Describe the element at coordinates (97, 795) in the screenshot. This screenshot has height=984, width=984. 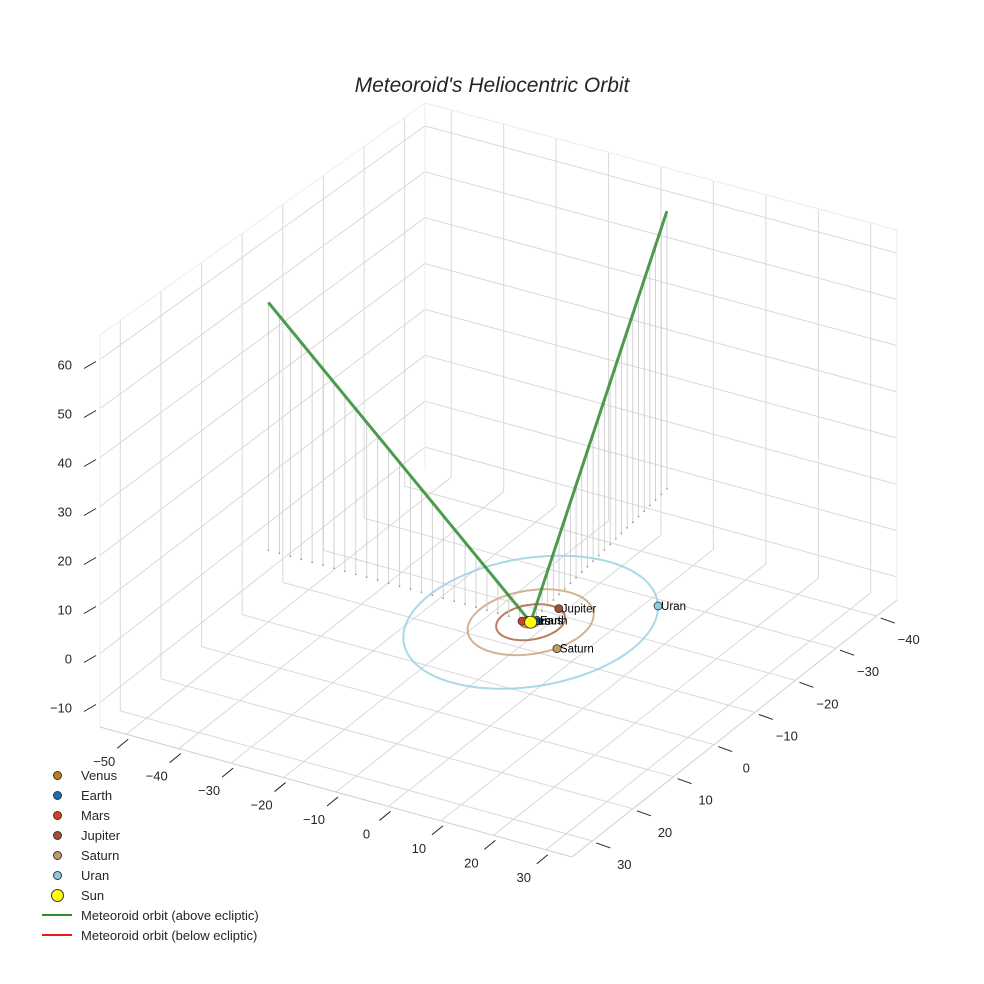
I see `legend-label: Earth` at that location.